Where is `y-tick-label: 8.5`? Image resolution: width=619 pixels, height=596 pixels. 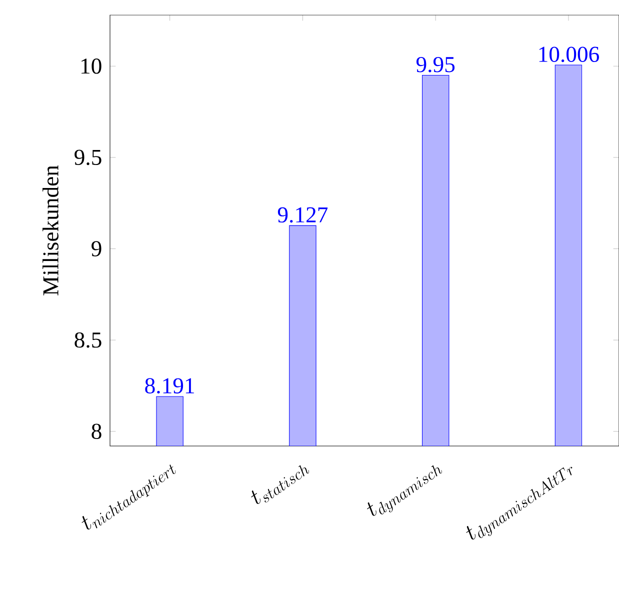 y-tick-label: 8.5 is located at coordinates (88, 340).